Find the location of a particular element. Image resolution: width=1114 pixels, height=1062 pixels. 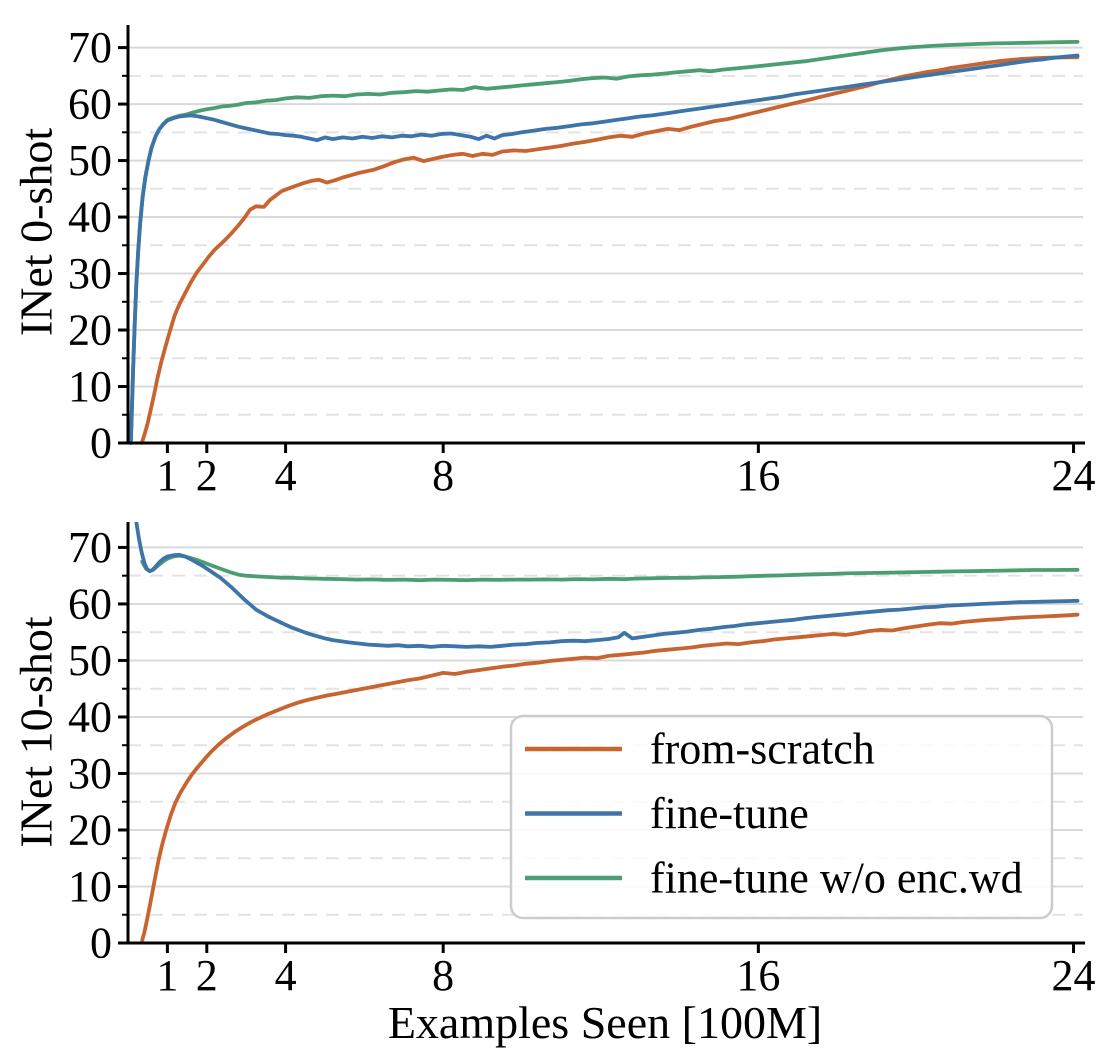

legend-item: from-scratch is located at coordinates (700, 749).